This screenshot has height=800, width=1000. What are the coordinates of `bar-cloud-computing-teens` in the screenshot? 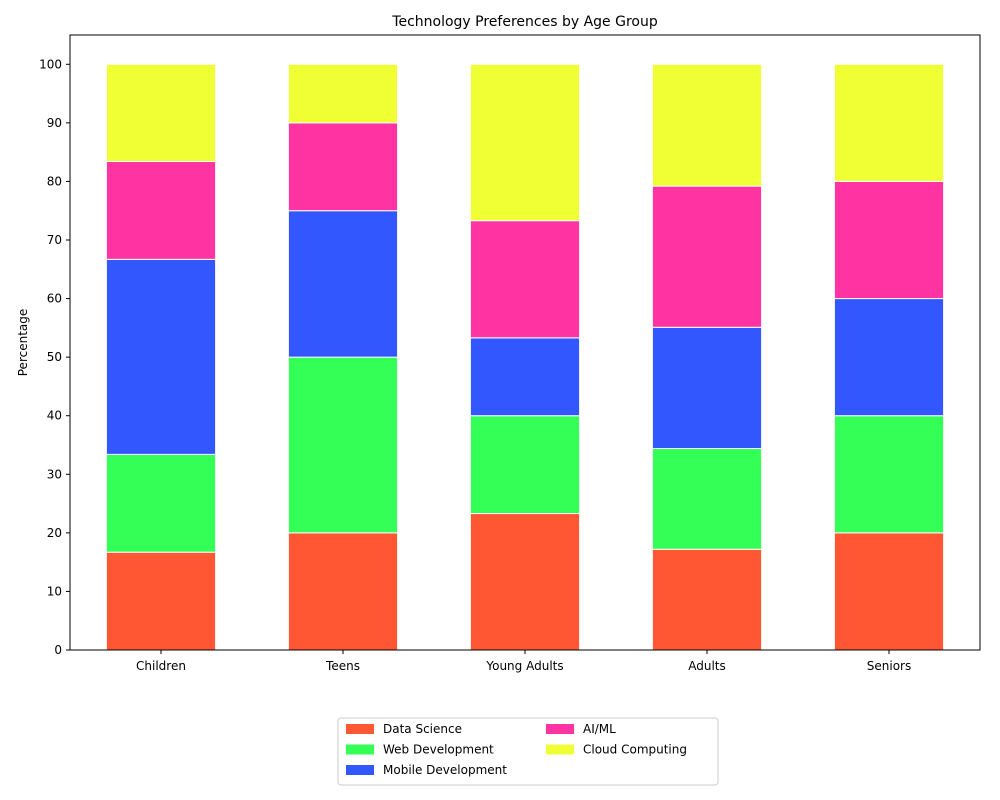 It's located at (343, 93).